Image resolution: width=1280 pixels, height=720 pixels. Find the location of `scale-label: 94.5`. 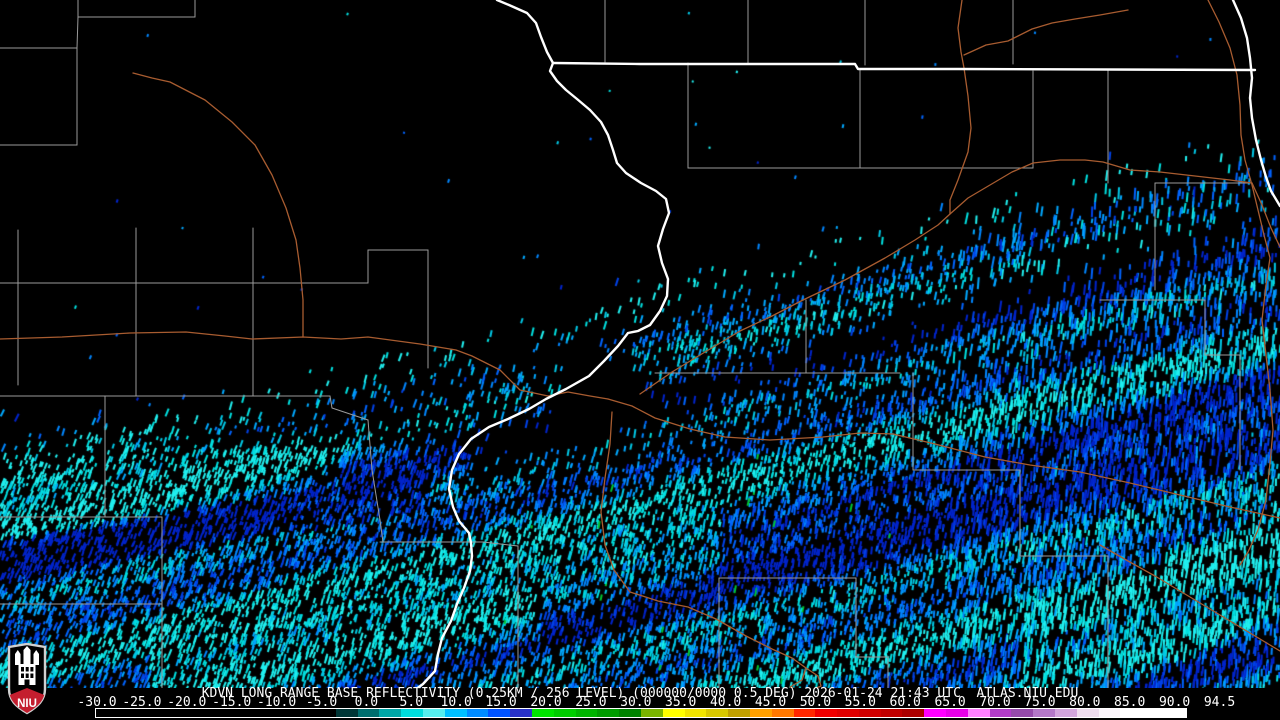

scale-label: 94.5 is located at coordinates (1219, 702).